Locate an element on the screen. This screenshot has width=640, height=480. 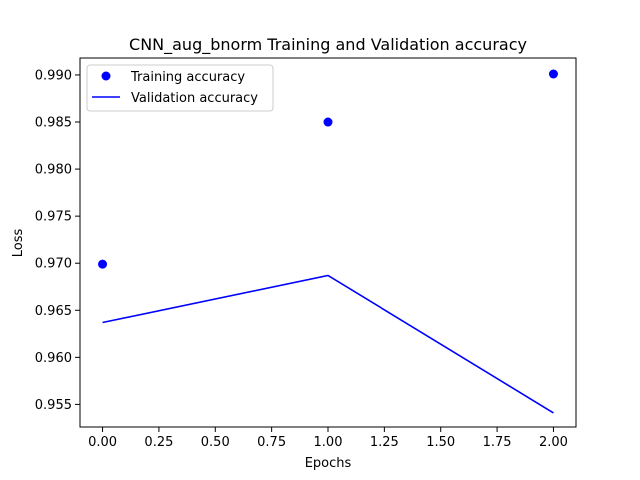
x-tick-label: 1.50 is located at coordinates (440, 442).